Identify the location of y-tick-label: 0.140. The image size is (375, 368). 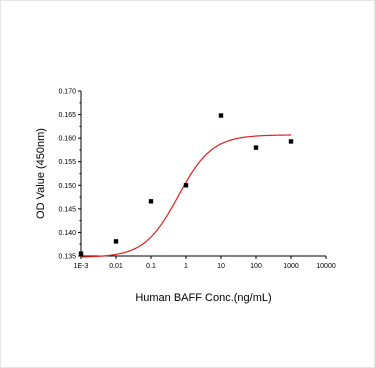
(67, 233).